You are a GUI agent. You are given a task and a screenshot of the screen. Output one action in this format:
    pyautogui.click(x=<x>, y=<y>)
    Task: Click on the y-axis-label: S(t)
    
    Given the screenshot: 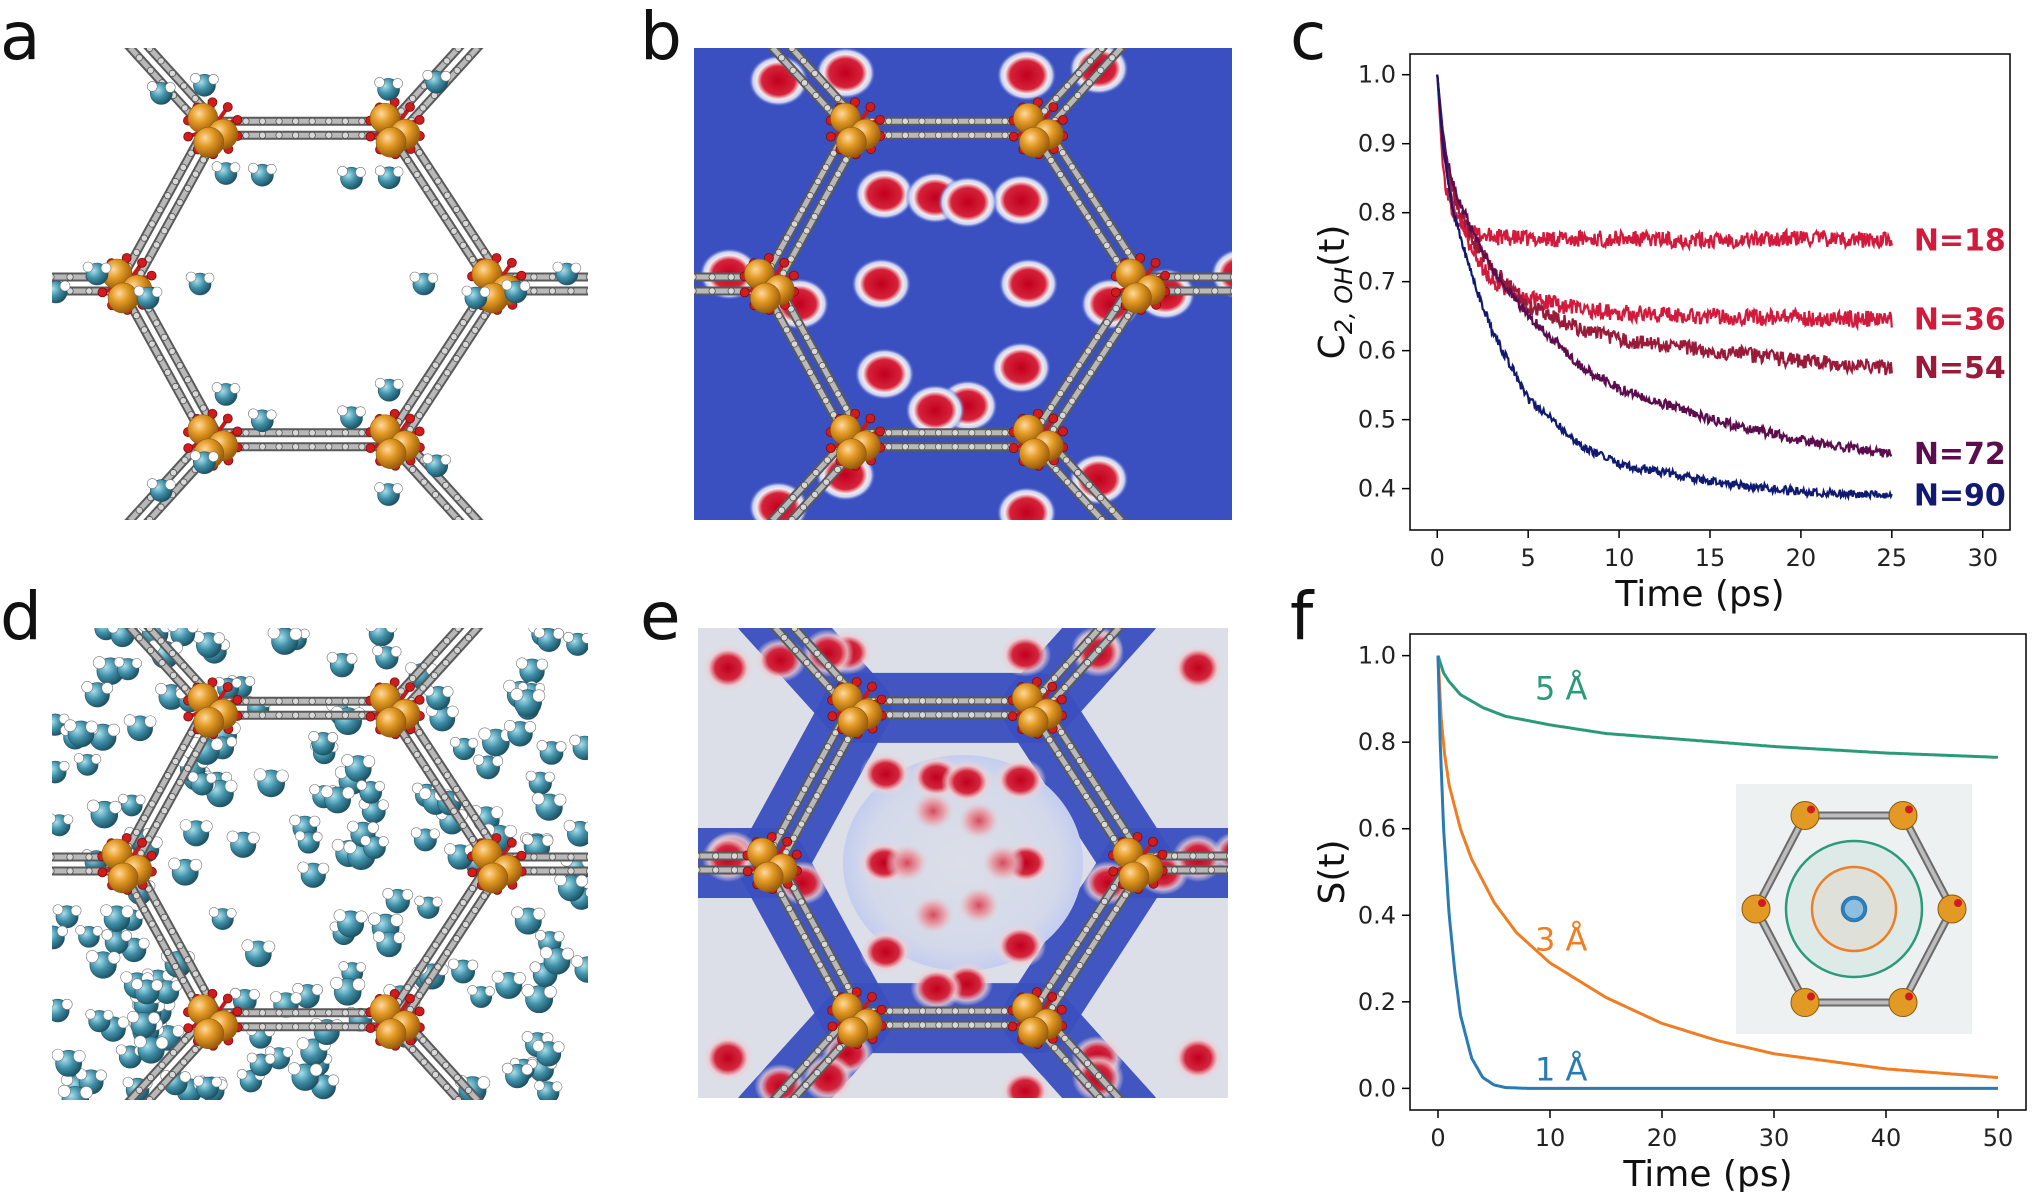 What is the action you would take?
    pyautogui.click(x=1332, y=871)
    